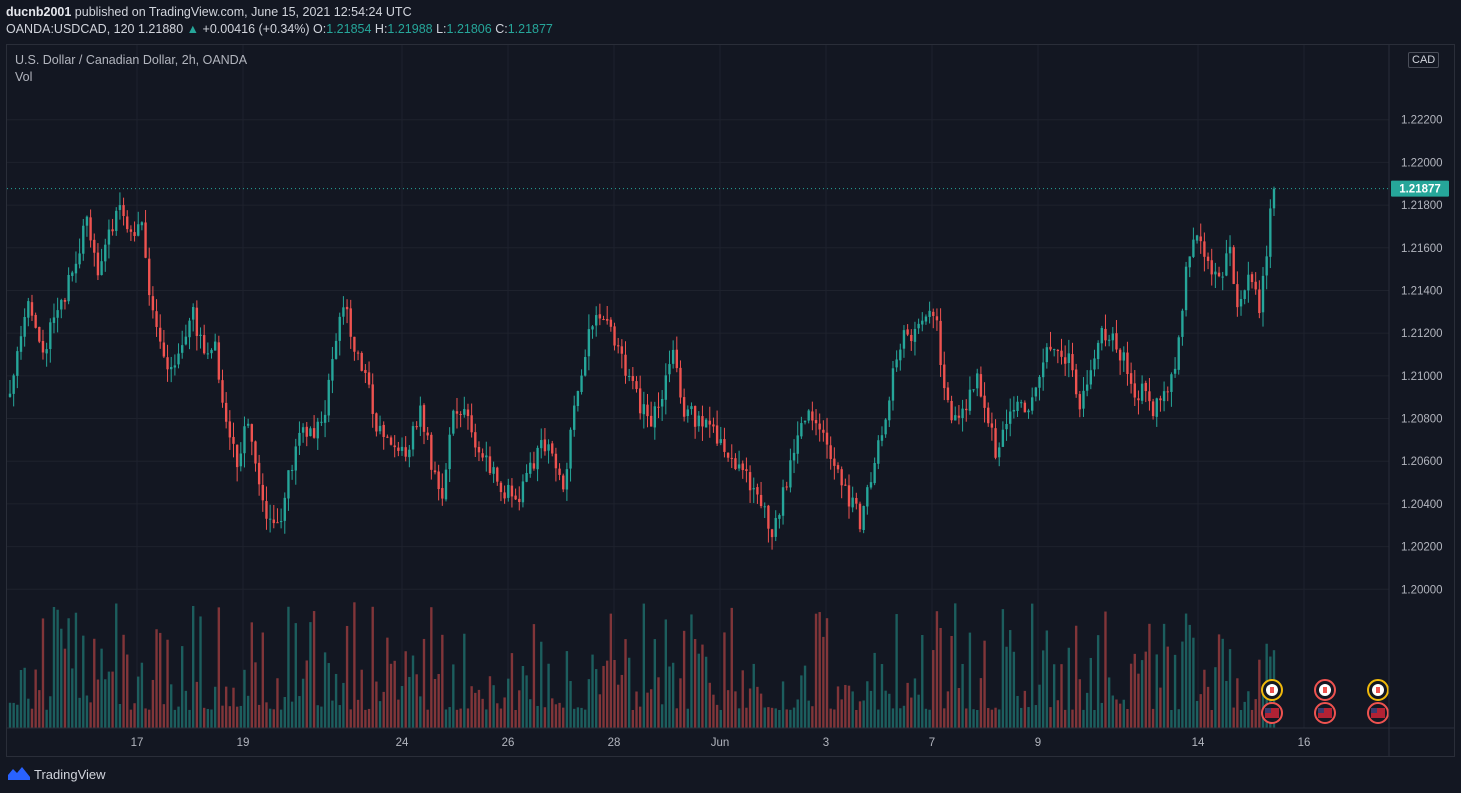 The image size is (1461, 793). I want to click on legend-volume: Vol, so click(24, 77).